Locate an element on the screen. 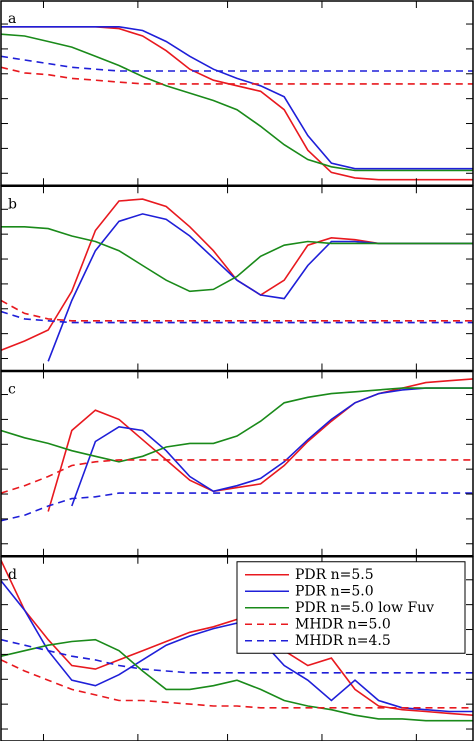  legend-label: PDR n=5.5 is located at coordinates (334, 575).